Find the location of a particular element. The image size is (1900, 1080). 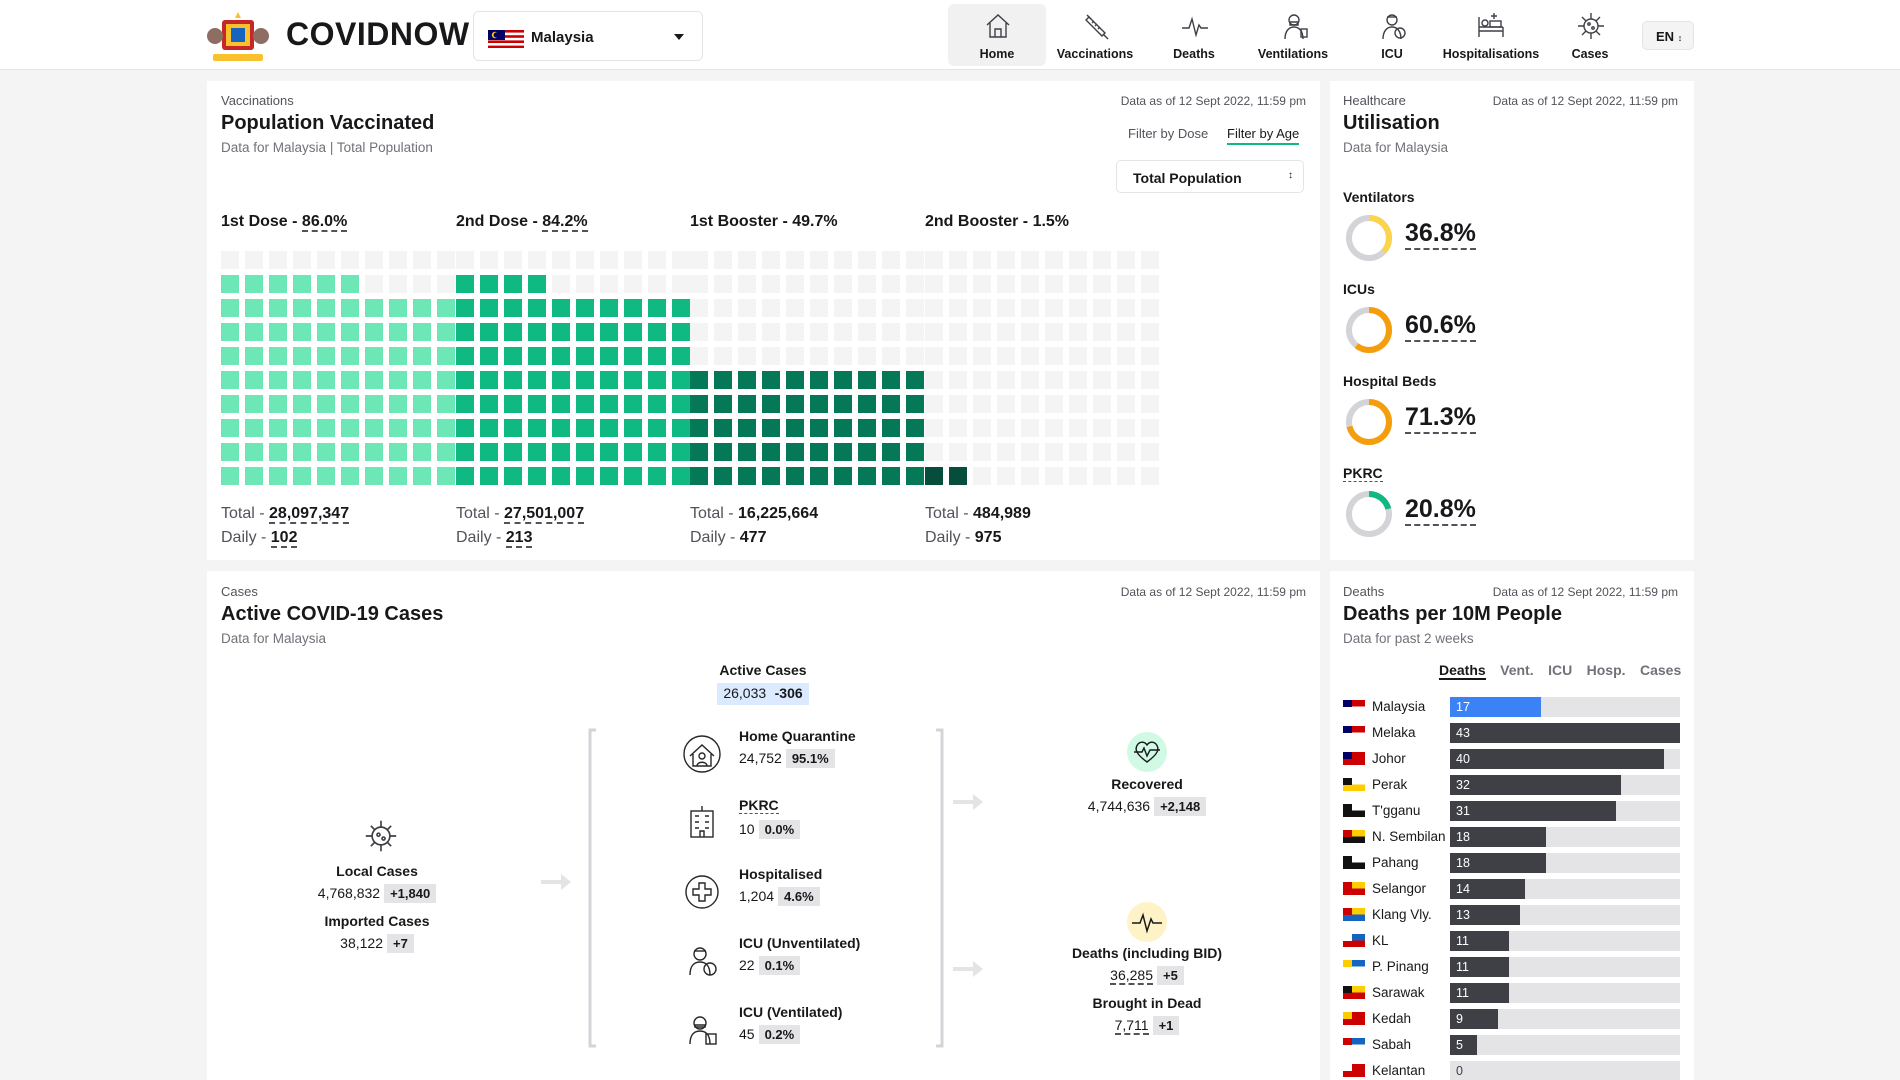

deaths-bar-row: T'gganu 31 is located at coordinates (1511, 811).